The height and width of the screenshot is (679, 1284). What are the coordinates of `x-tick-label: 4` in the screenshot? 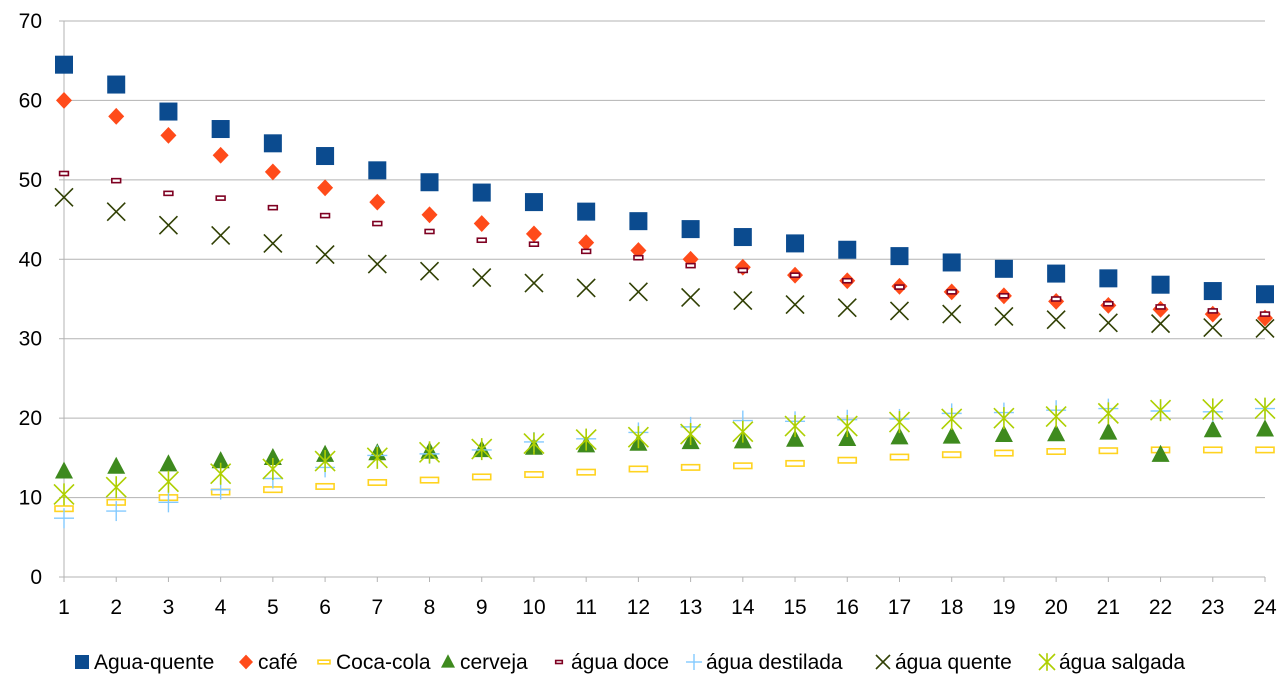 It's located at (221, 607).